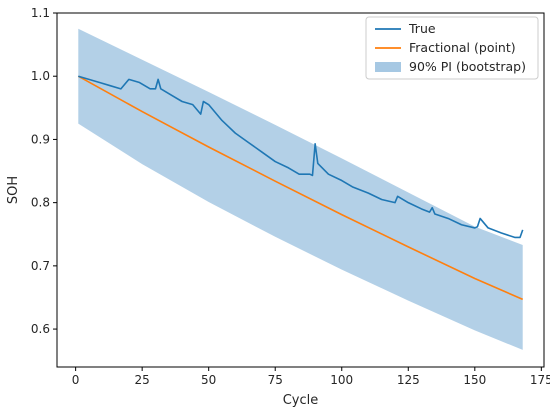 This screenshot has height=413, width=550. Describe the element at coordinates (341, 380) in the screenshot. I see `x-tick-label: 100` at that location.